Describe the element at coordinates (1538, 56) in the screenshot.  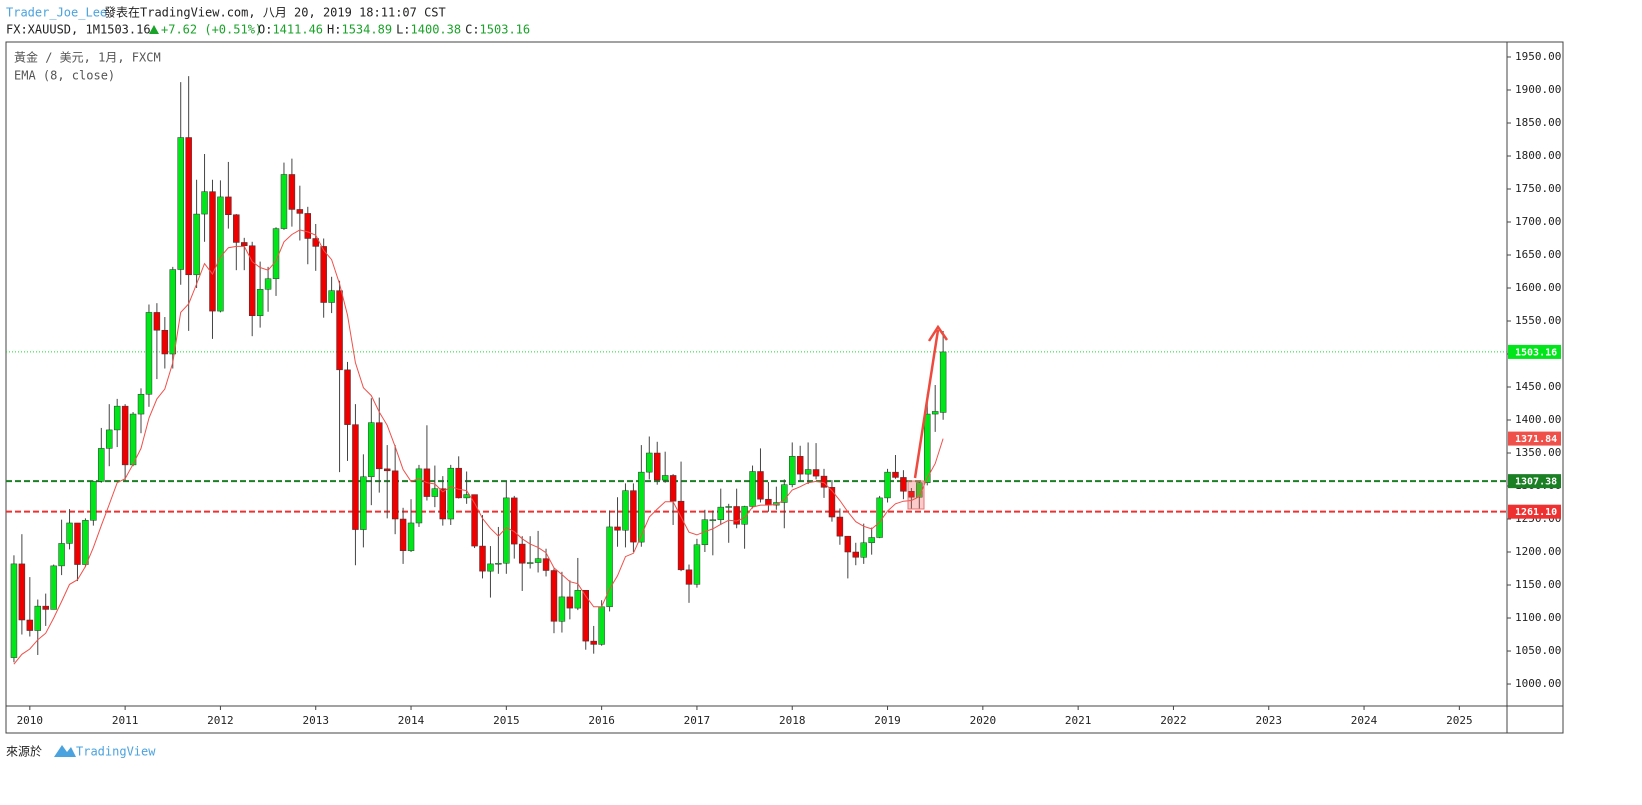
I see `y-tick-label: 1950.00` at that location.